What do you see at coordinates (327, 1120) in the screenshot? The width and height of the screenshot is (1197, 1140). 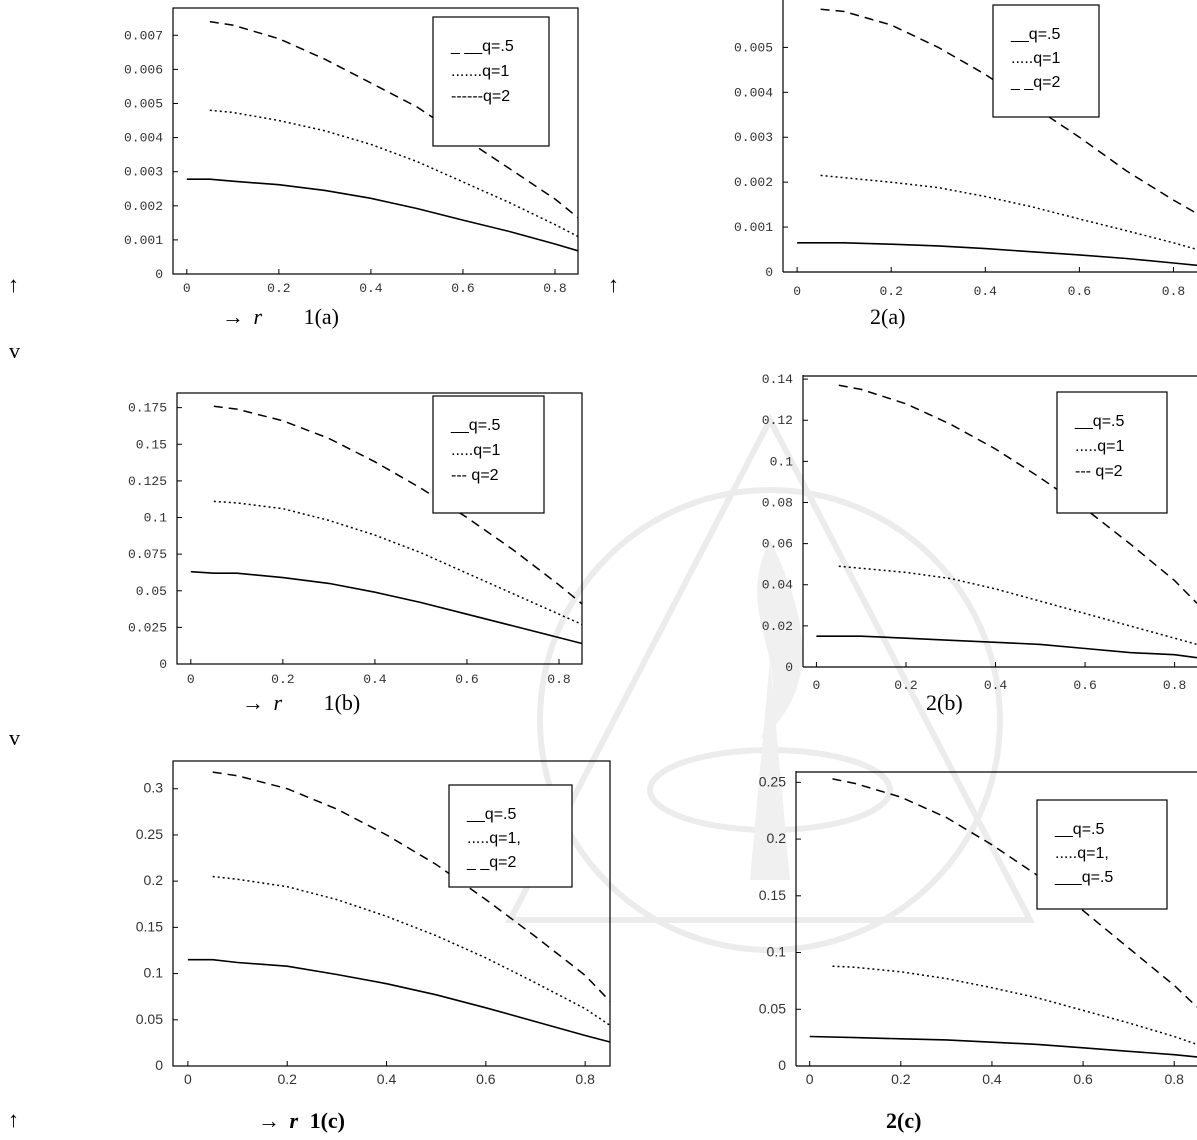 I see `caption-label: 1(c)` at bounding box center [327, 1120].